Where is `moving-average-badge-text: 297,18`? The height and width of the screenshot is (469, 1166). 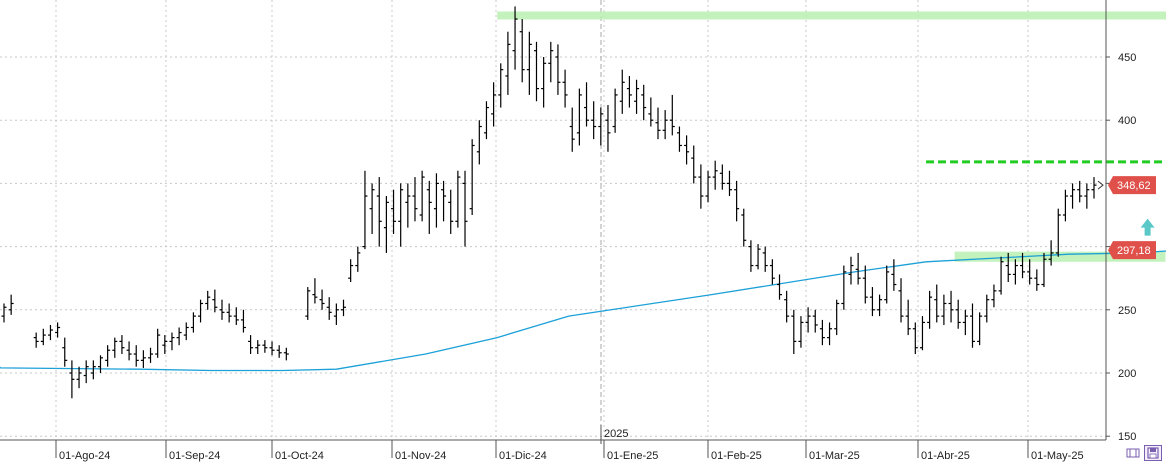
moving-average-badge-text: 297,18 is located at coordinates (1134, 251).